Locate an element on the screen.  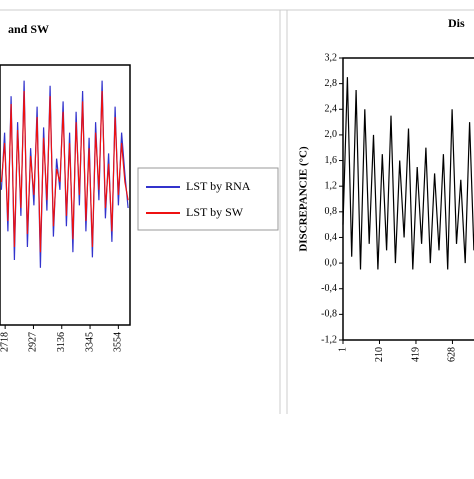
legend-label: LST by SW is located at coordinates (215, 212).